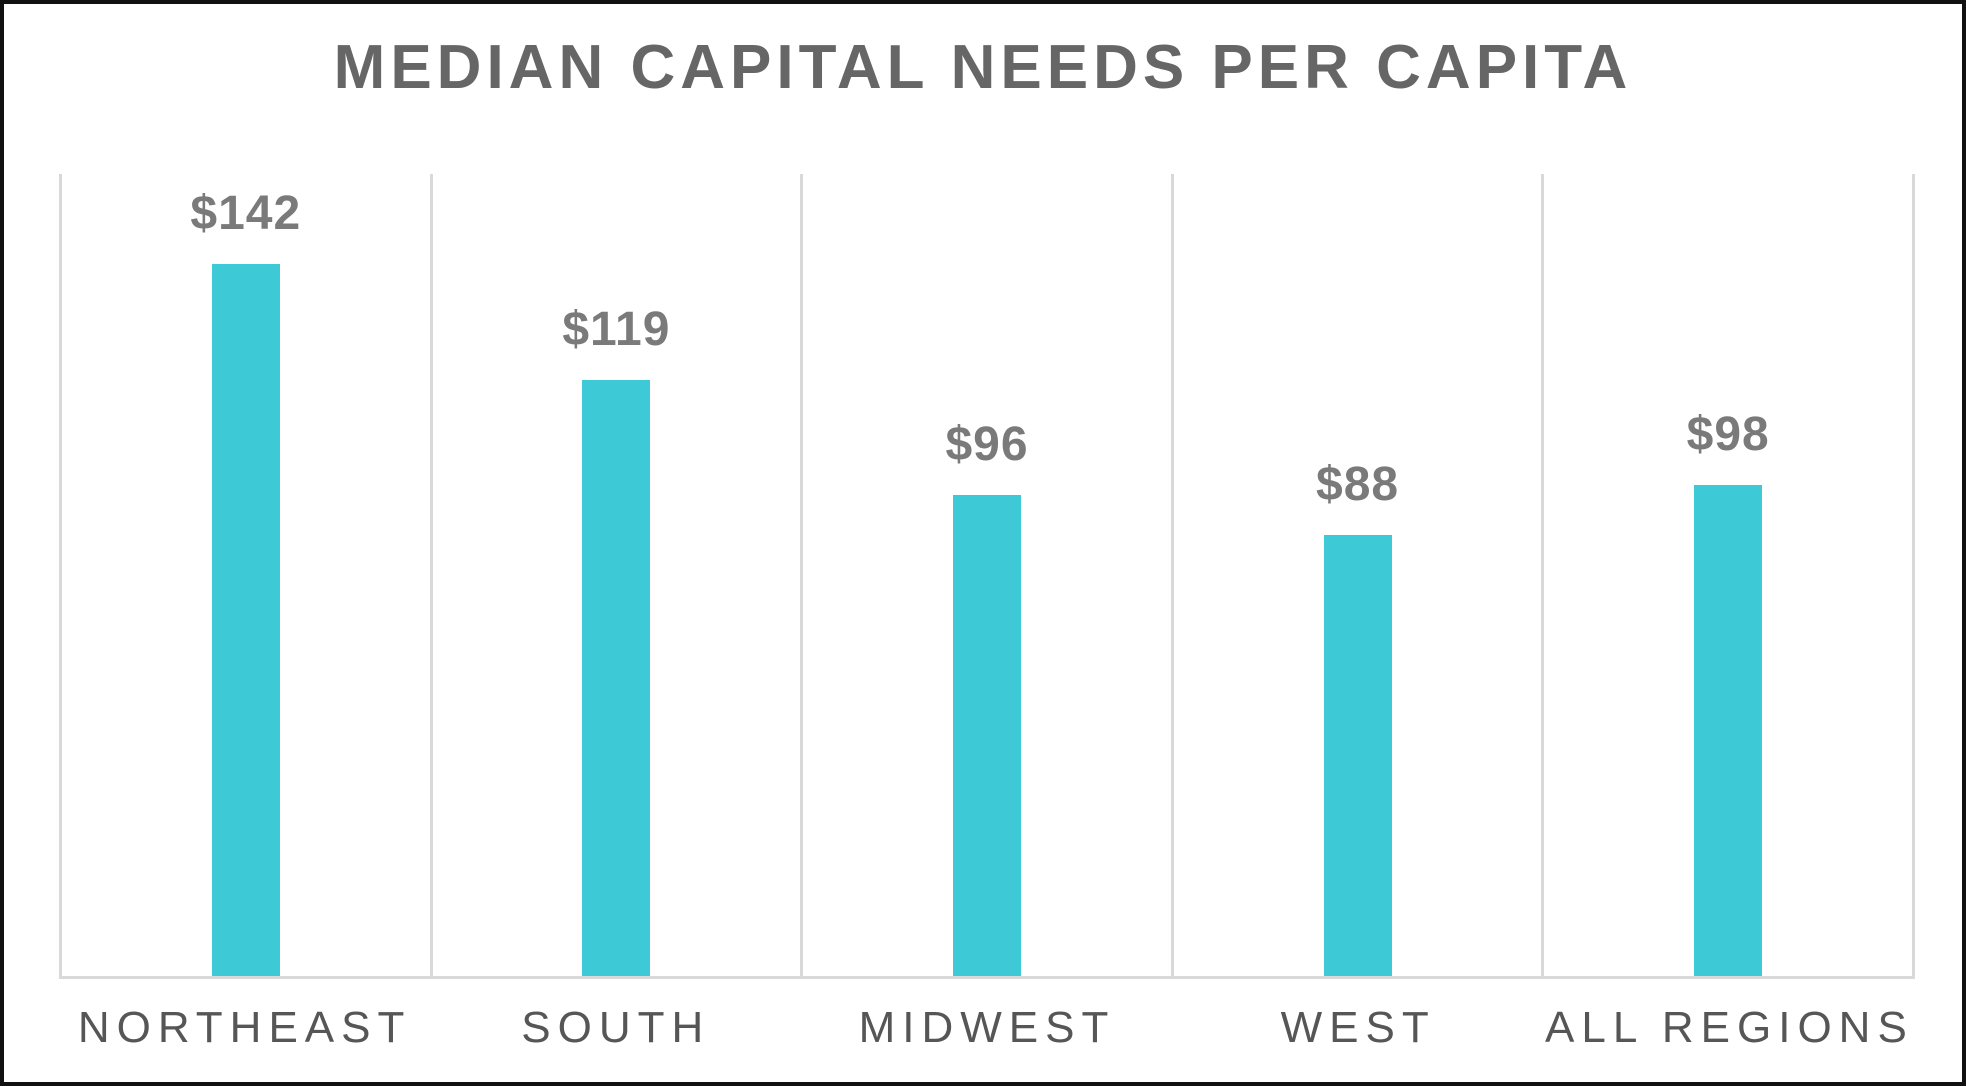 The height and width of the screenshot is (1086, 1966). What do you see at coordinates (1358, 1027) in the screenshot?
I see `category-label: WEST` at bounding box center [1358, 1027].